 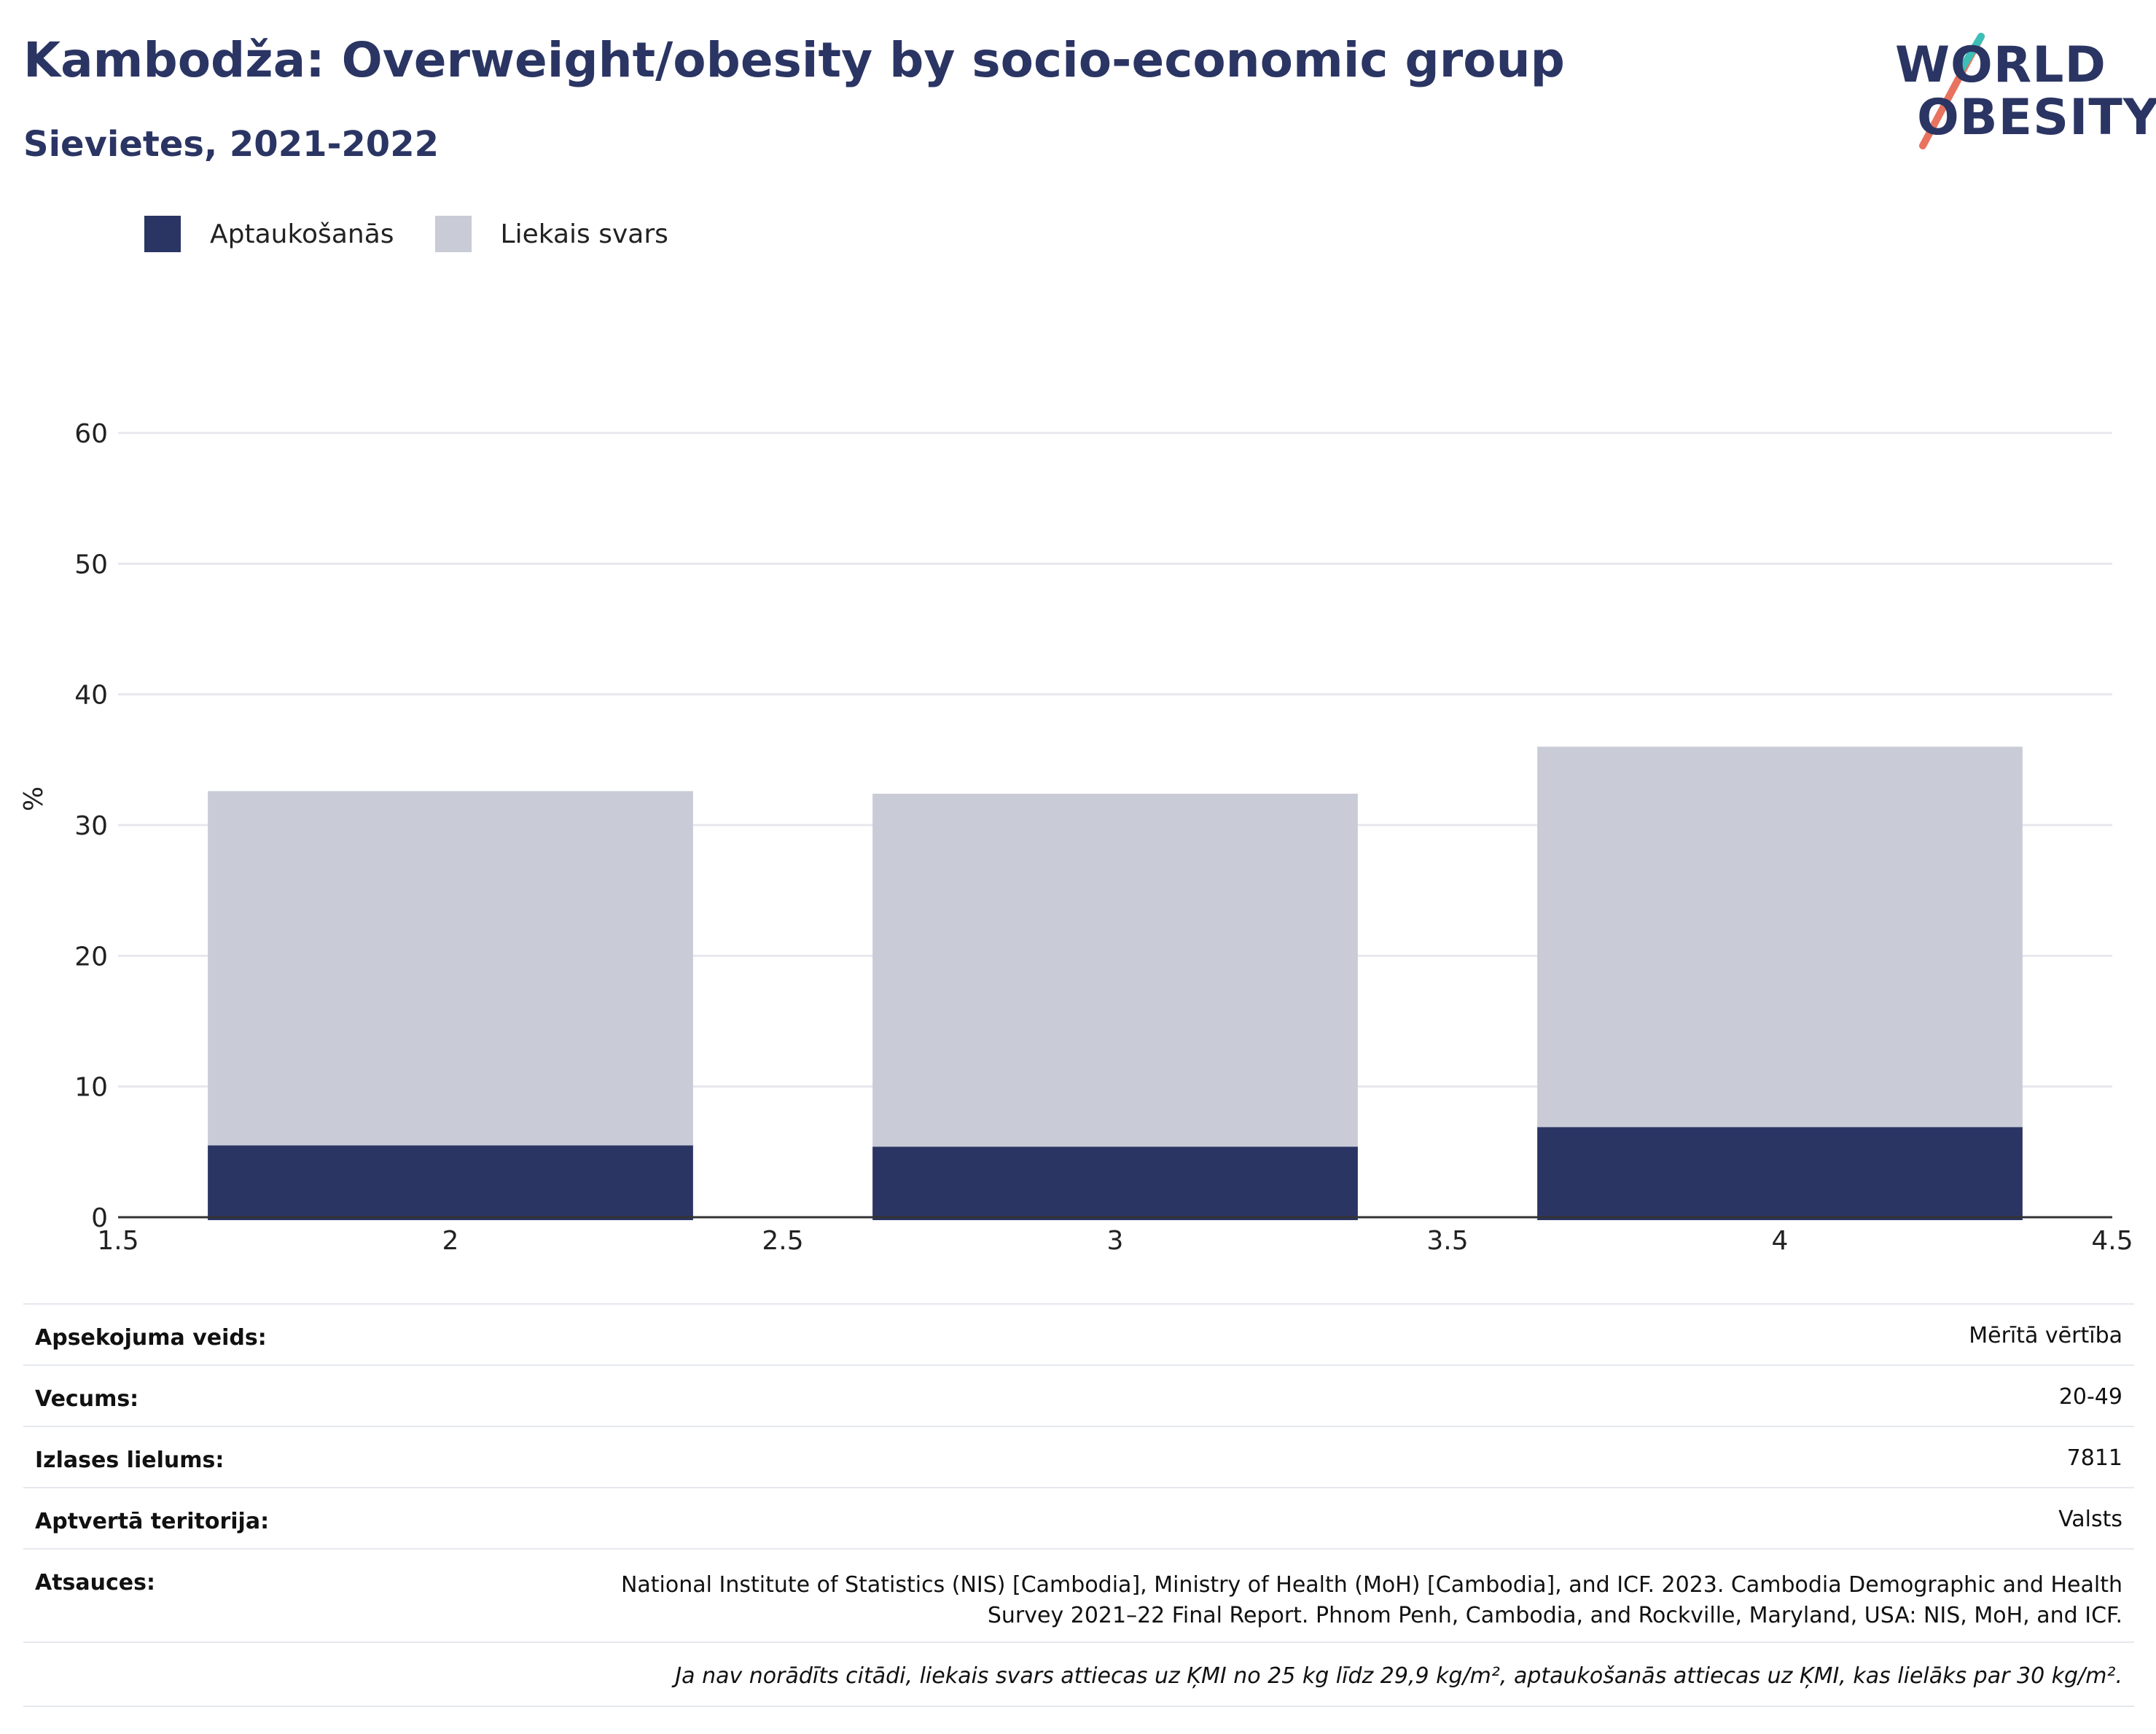 What do you see at coordinates (151, 1338) in the screenshot?
I see `info-key: Apsekojuma veids:` at bounding box center [151, 1338].